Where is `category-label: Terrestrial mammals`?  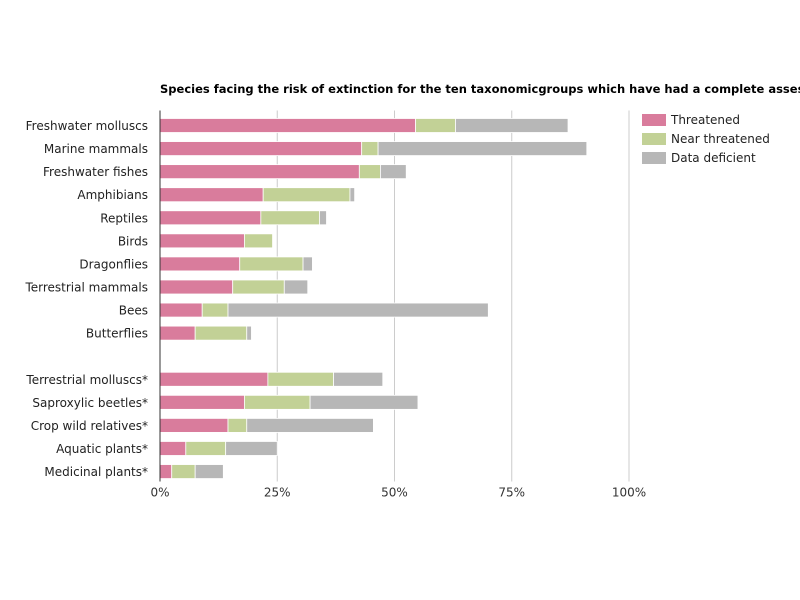 category-label: Terrestrial mammals is located at coordinates (86, 287).